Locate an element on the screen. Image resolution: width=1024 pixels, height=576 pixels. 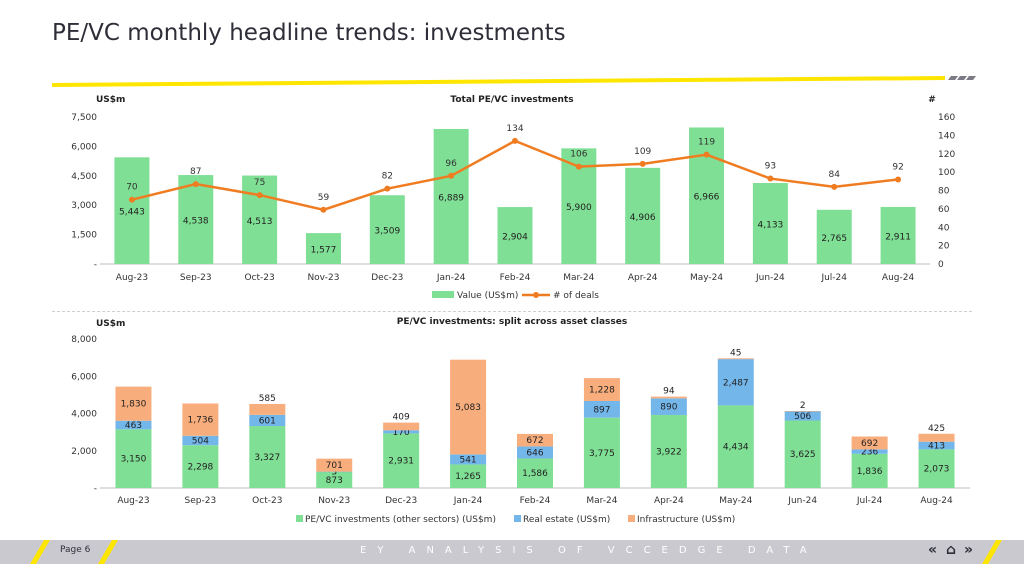
value-data-label: 5,900 is located at coordinates (579, 208).